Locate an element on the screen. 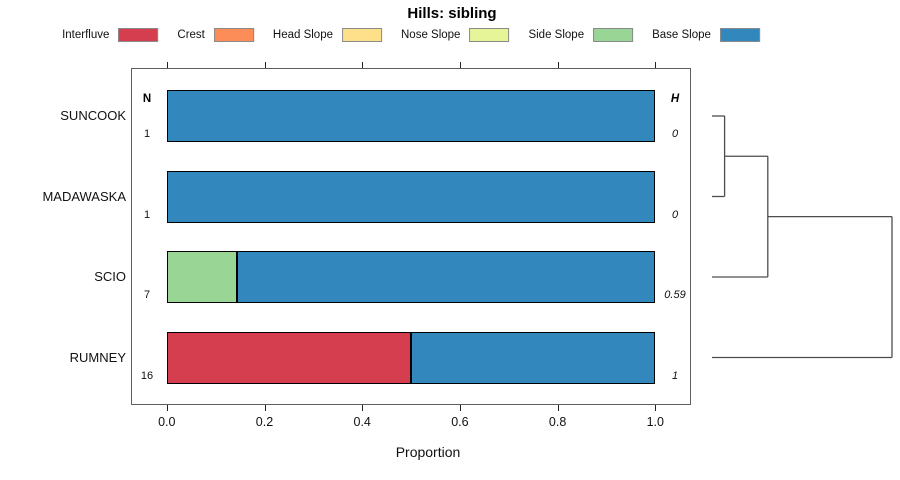 The image size is (900, 480). h-column-header: H is located at coordinates (675, 99).